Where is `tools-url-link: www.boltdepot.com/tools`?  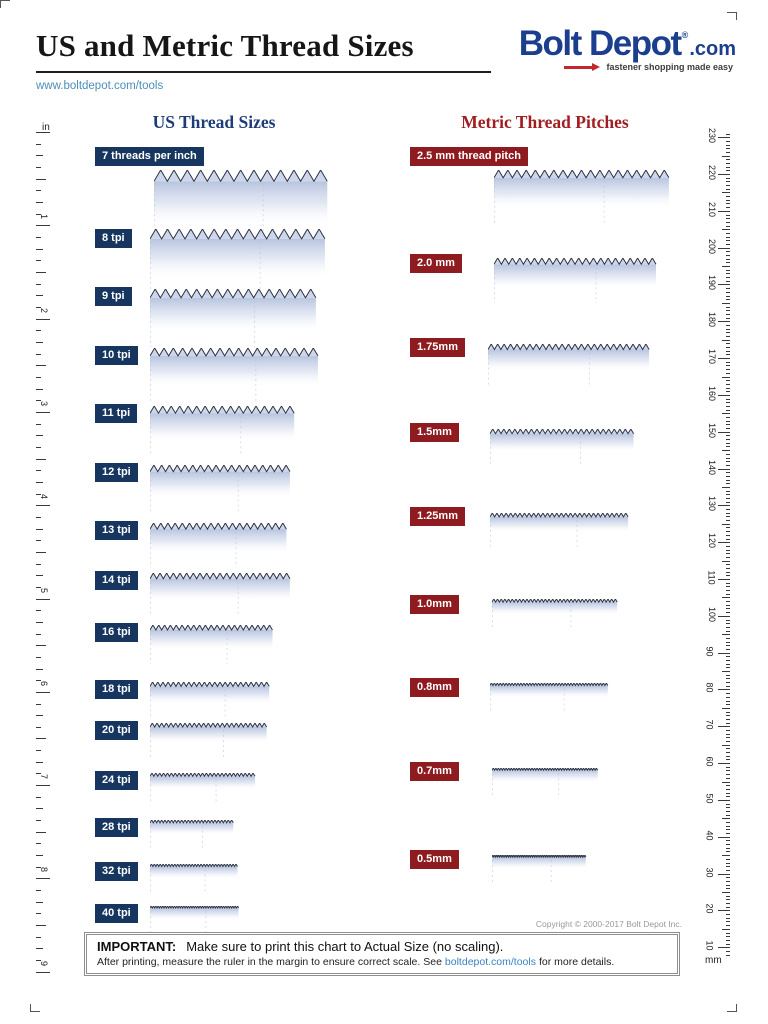
tools-url-link: www.boltdepot.com/tools is located at coordinates (100, 86).